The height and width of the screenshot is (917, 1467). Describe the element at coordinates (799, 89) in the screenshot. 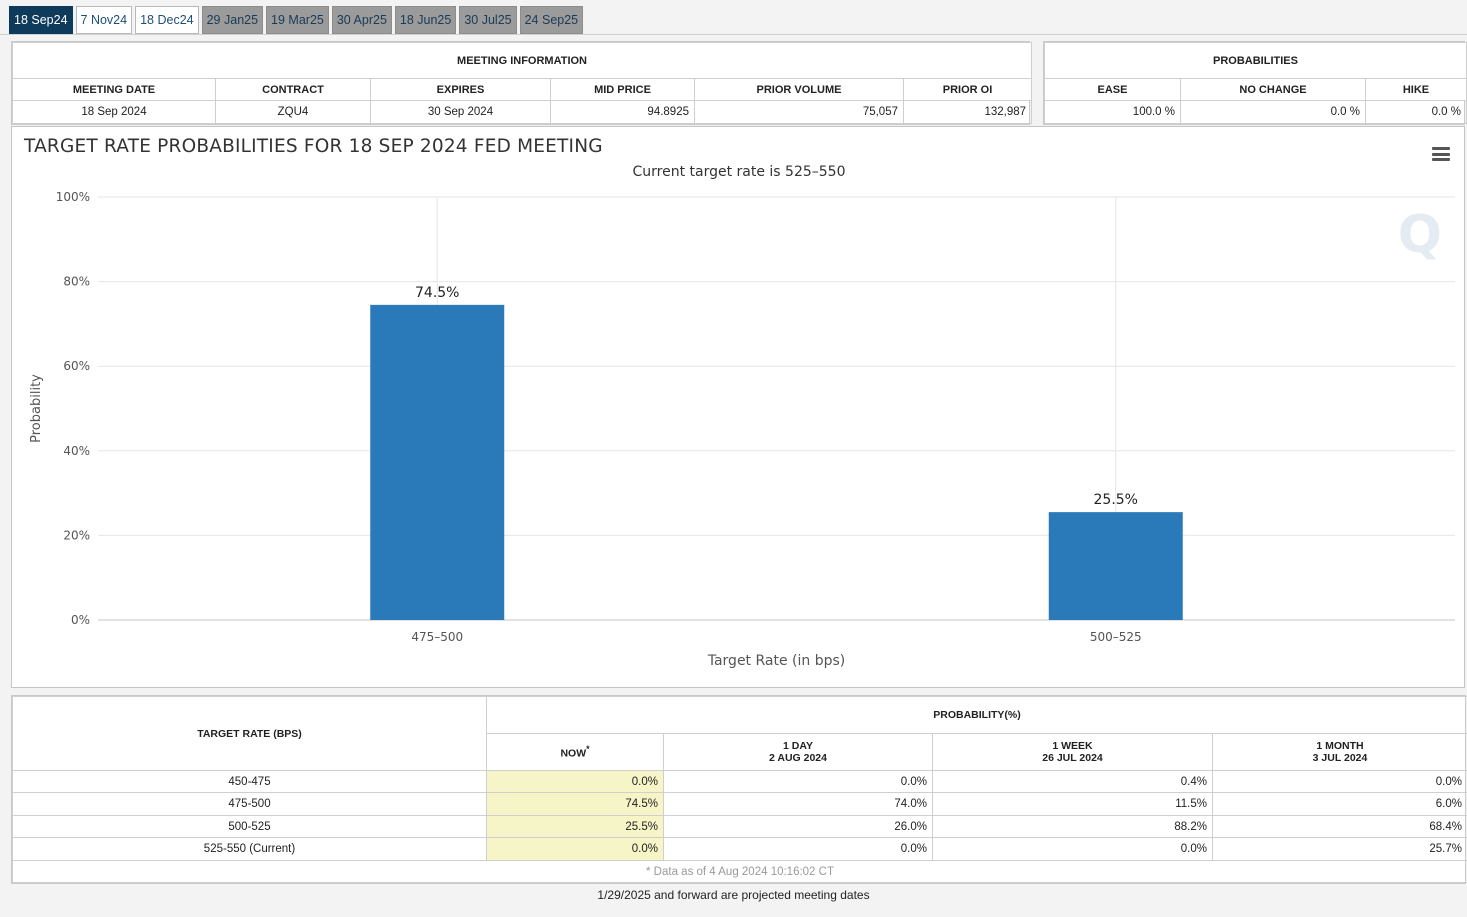

I see `header-prior-volume: PRIOR VOLUME` at that location.